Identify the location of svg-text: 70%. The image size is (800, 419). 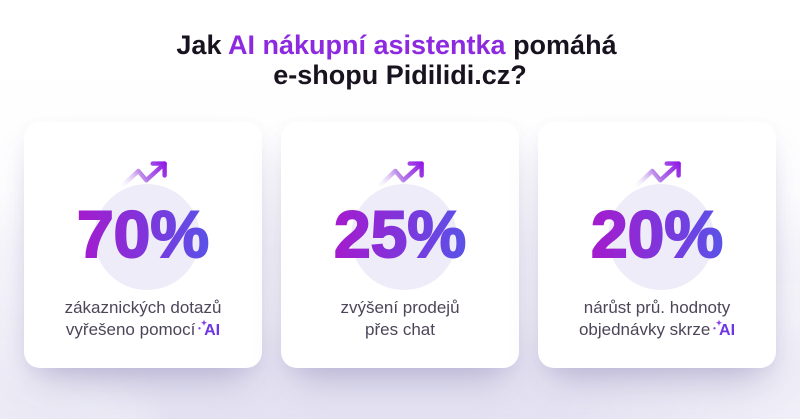
(143, 232).